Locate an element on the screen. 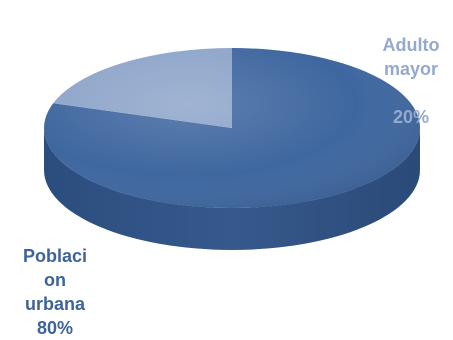 Image resolution: width=453 pixels, height=340 pixels. slice-label-poblacion-urbana-name: Poblaci on urbana is located at coordinates (55, 280).